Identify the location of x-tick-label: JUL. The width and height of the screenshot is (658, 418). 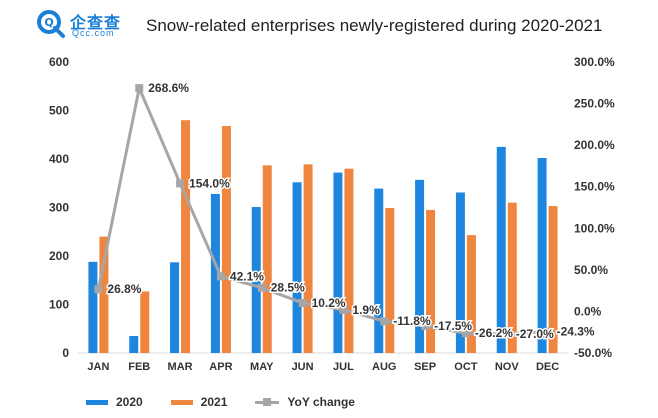
(343, 367).